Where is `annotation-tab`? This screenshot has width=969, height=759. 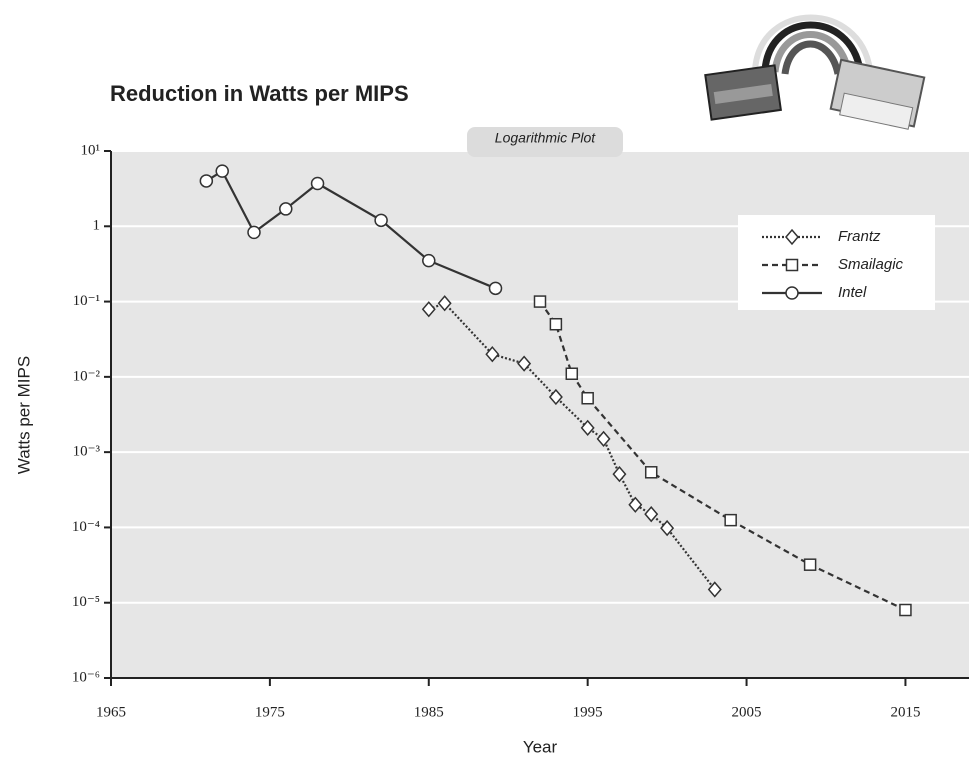 annotation-tab is located at coordinates (545, 142).